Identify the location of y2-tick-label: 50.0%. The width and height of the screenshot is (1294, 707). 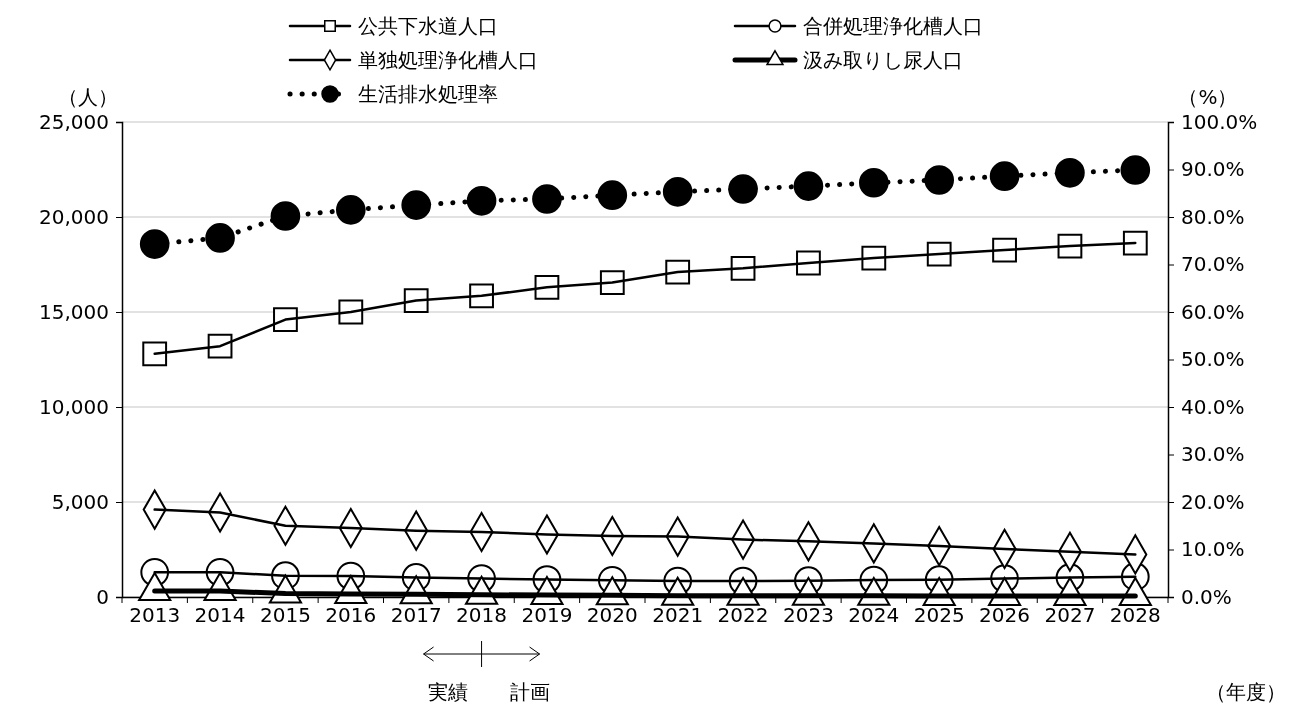
(1213, 359).